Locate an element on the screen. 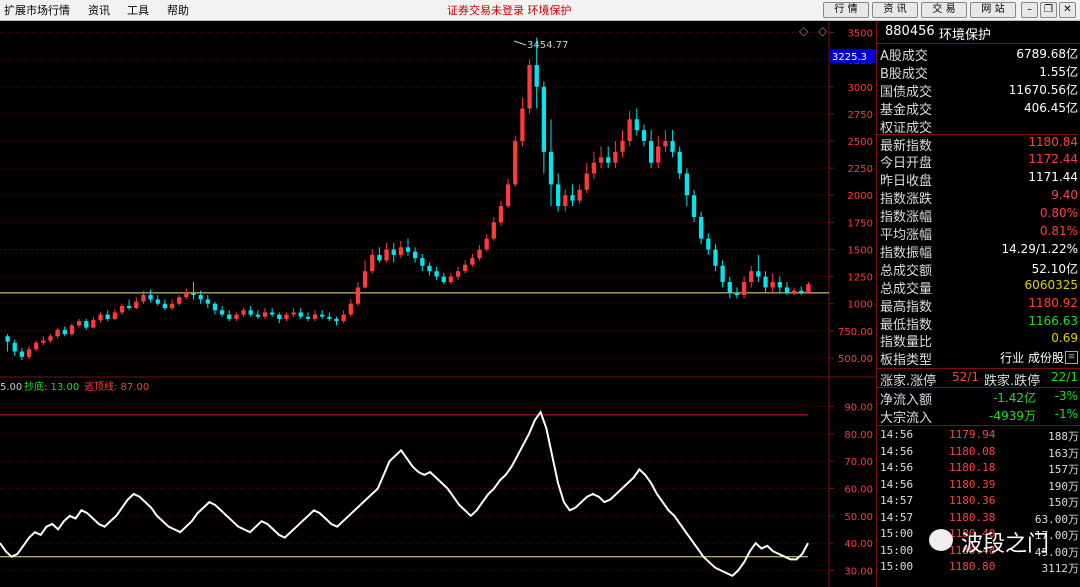  peak-label: 3454.77 is located at coordinates (547, 45).